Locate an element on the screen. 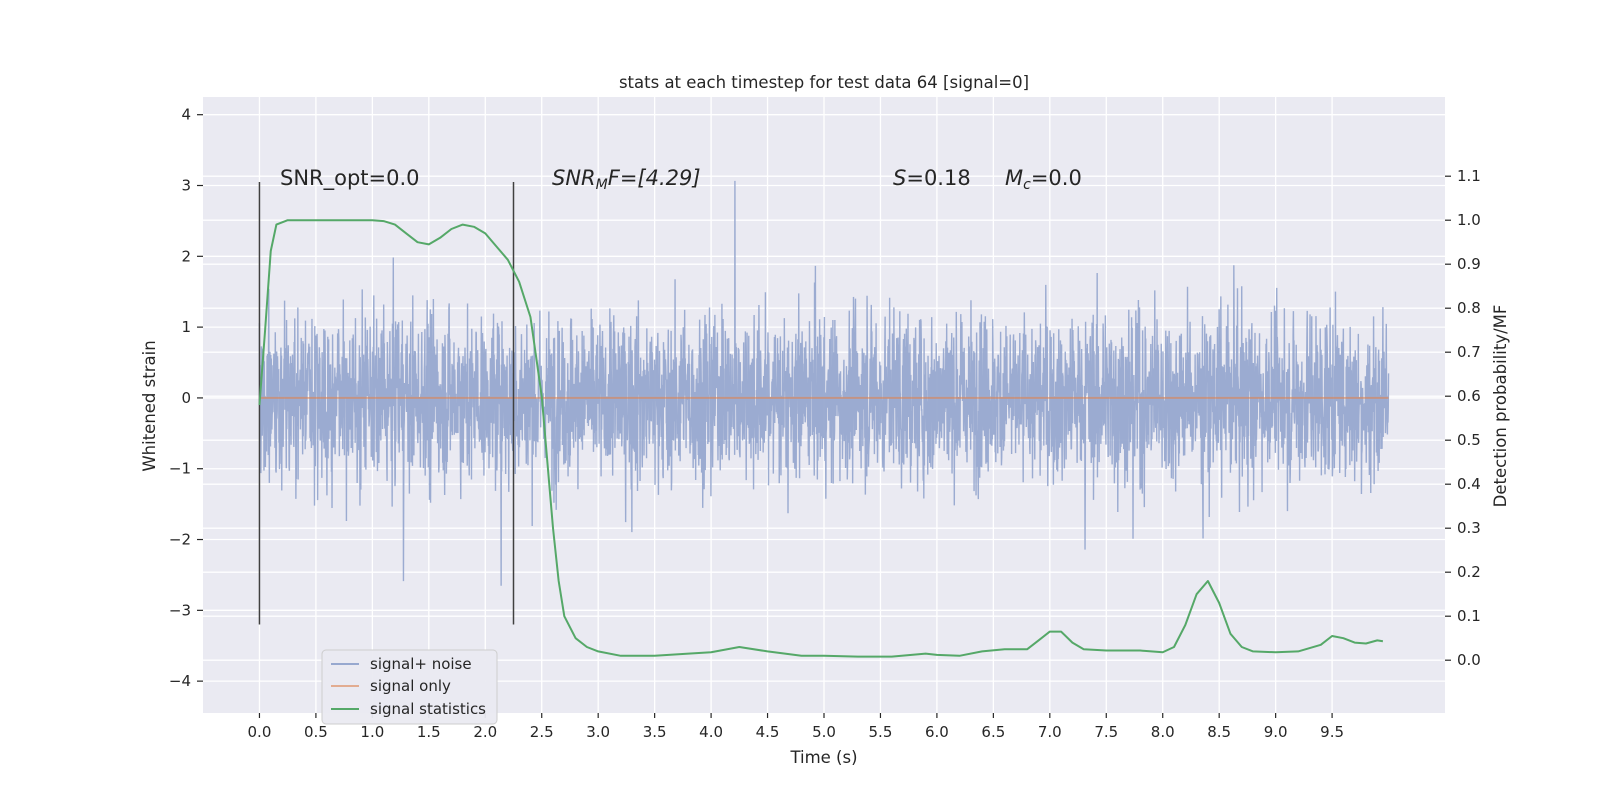  annotation-snr-mf-sub: M is located at coordinates (602, 185).